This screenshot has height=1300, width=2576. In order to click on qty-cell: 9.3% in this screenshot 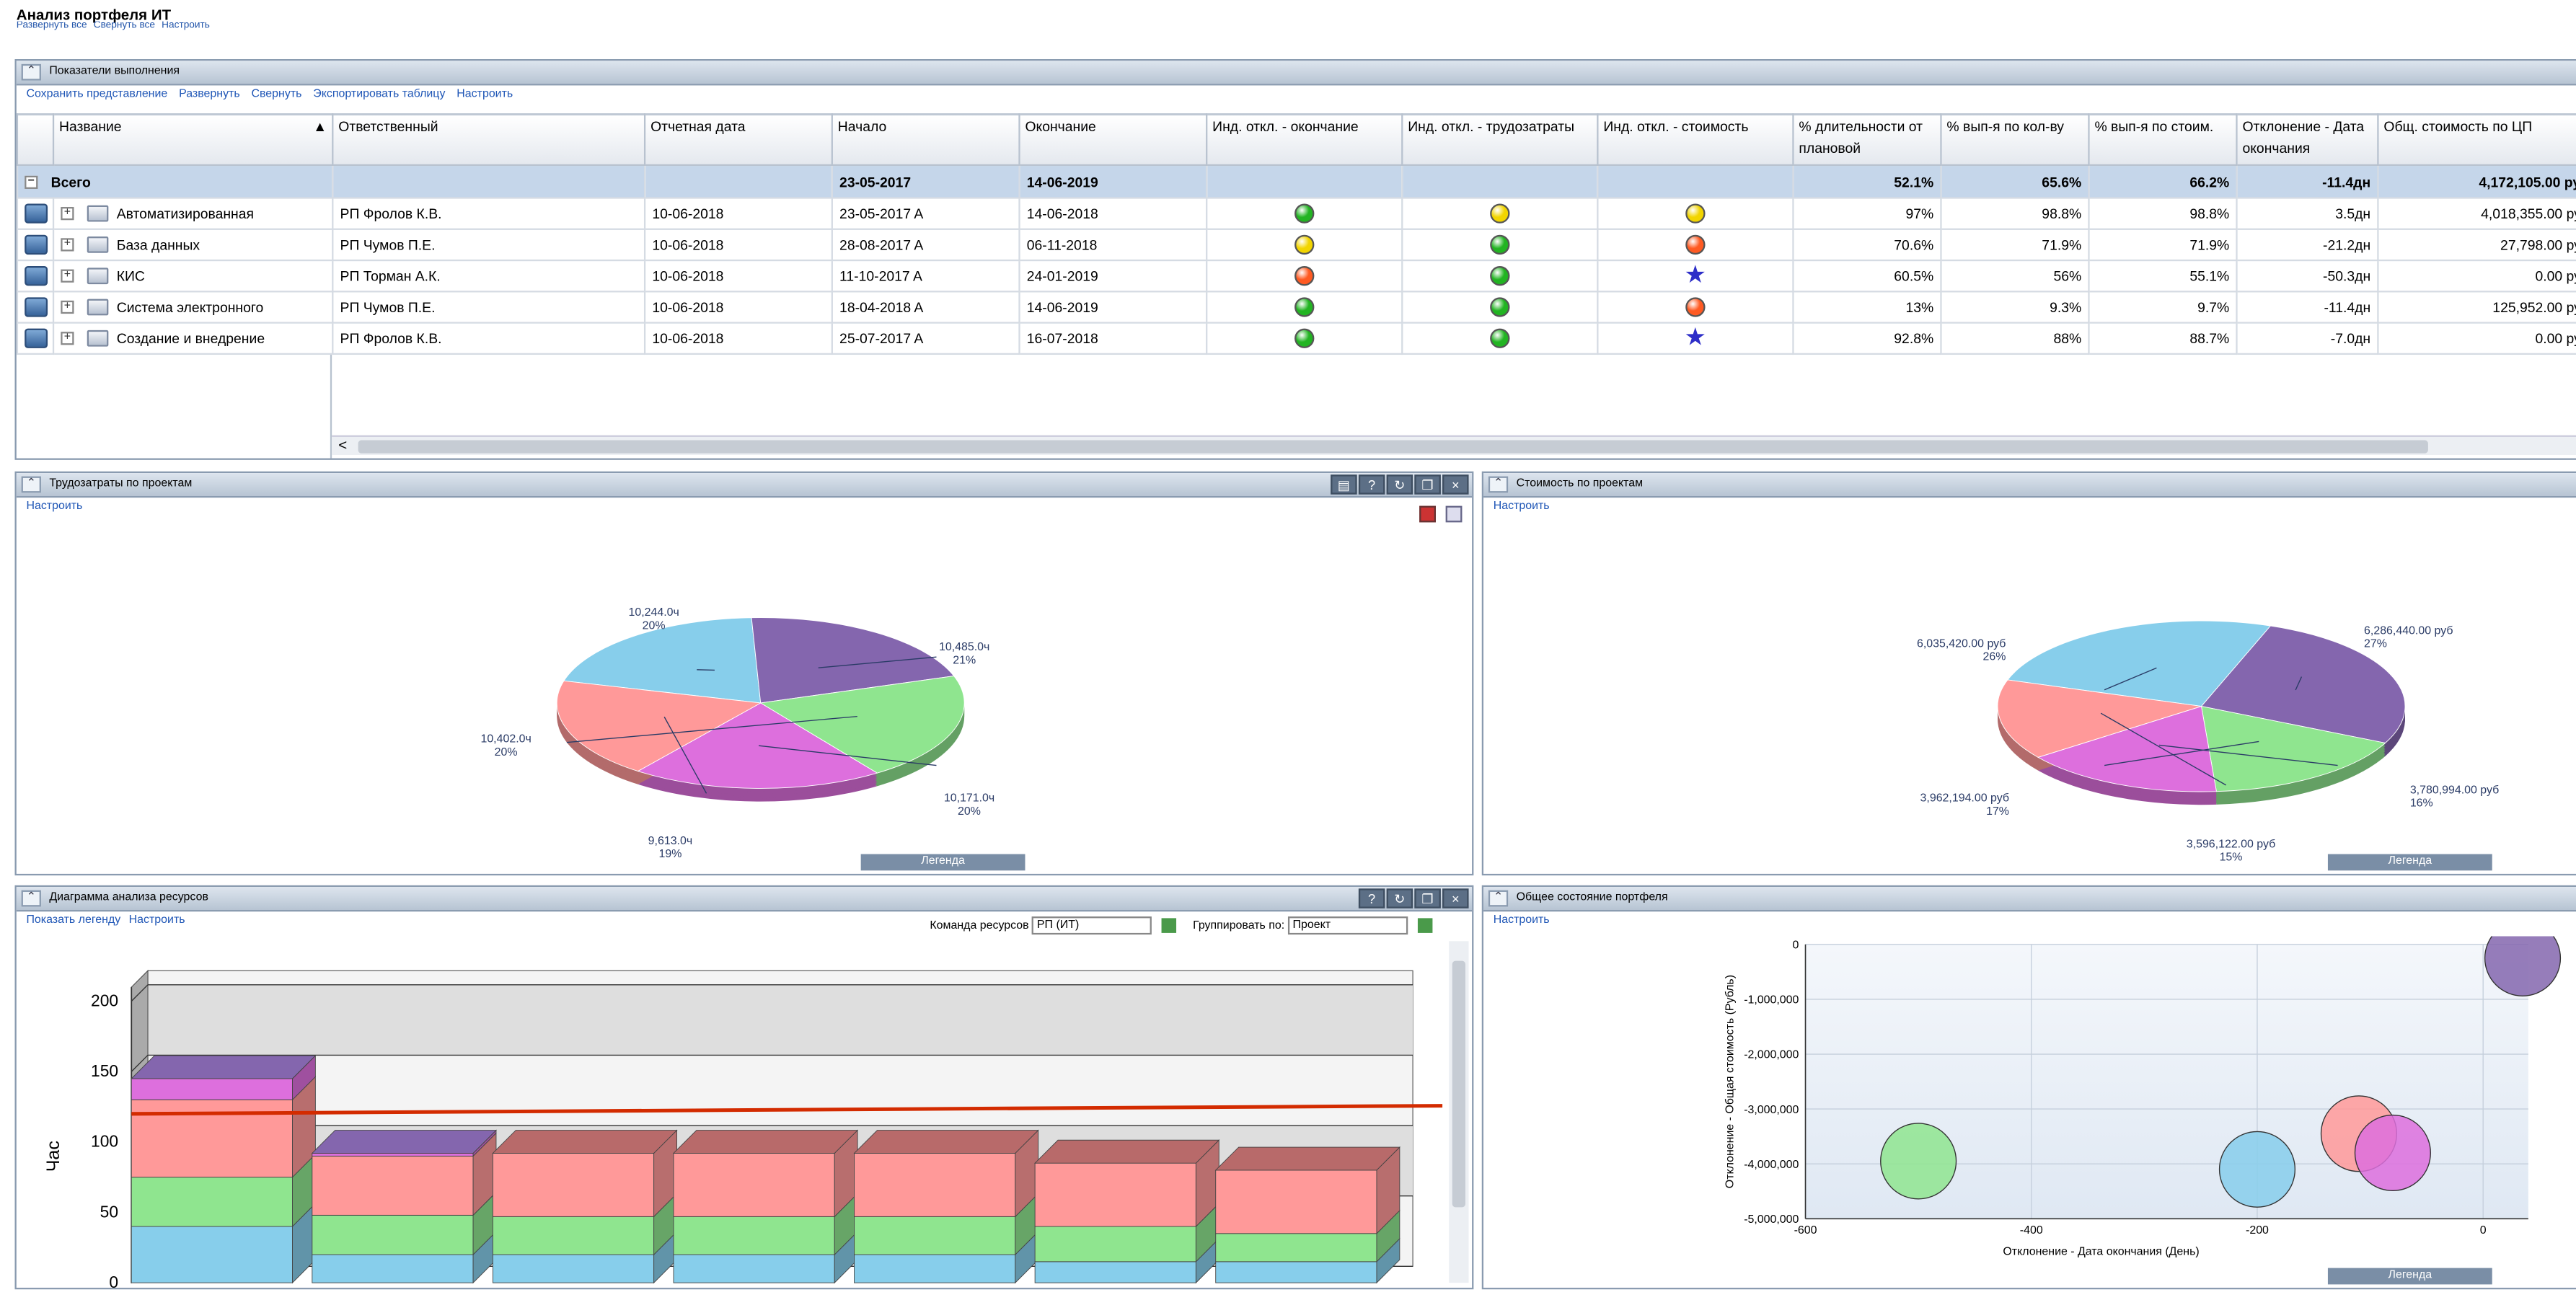, I will do `click(2015, 307)`.